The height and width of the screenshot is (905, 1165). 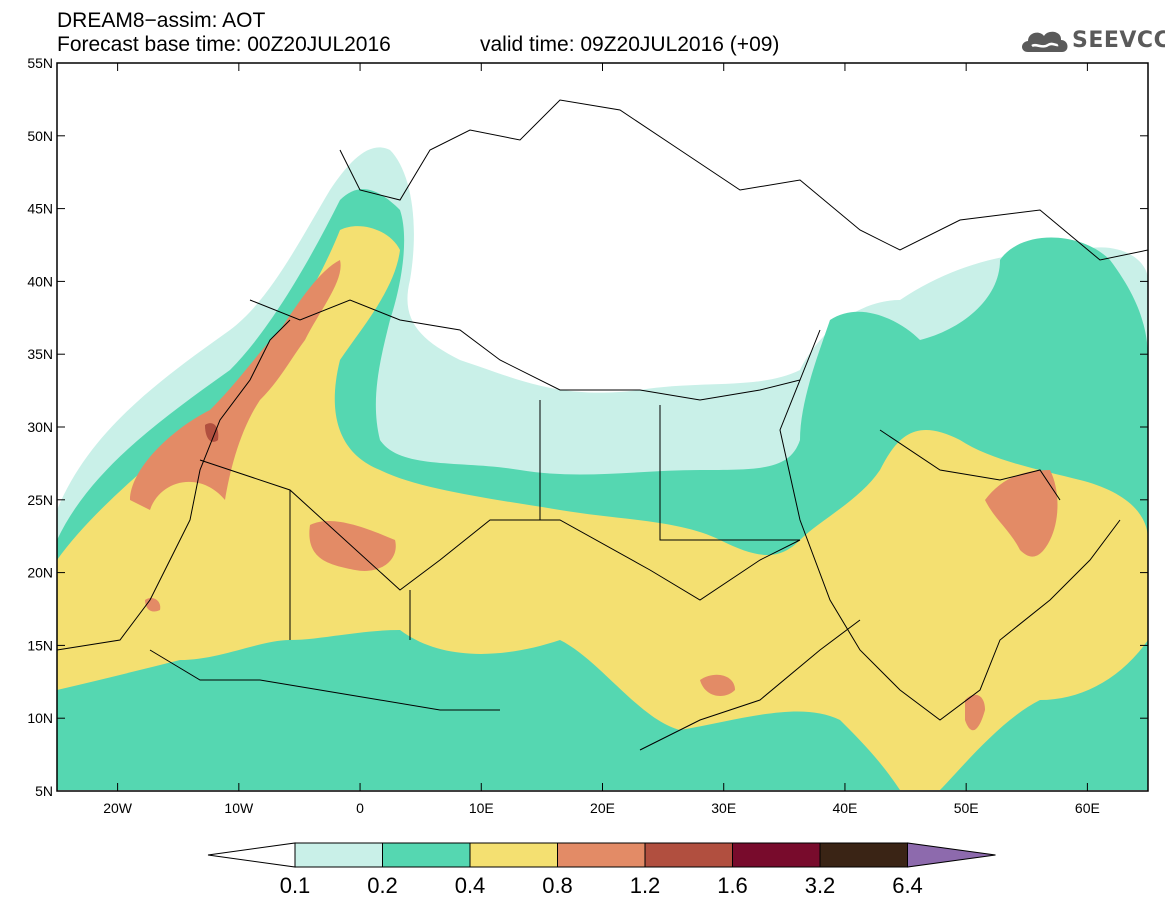 I want to click on lon-label: 60E, so click(x=1087, y=808).